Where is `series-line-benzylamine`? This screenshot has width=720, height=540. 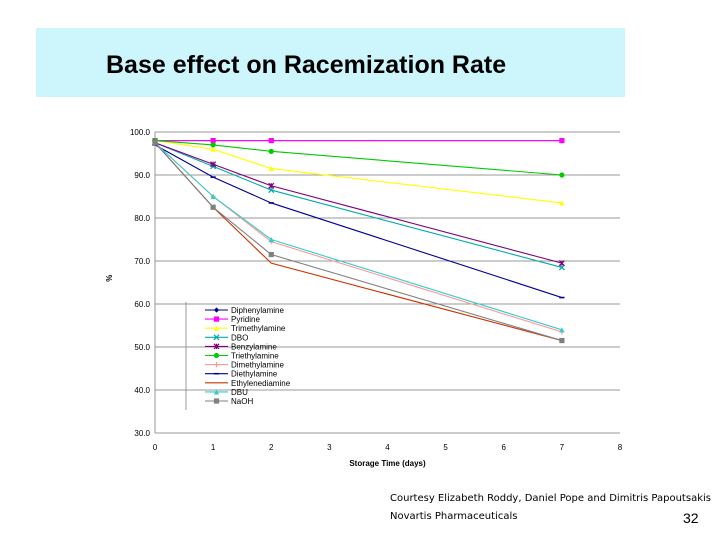 series-line-benzylamine is located at coordinates (358, 203).